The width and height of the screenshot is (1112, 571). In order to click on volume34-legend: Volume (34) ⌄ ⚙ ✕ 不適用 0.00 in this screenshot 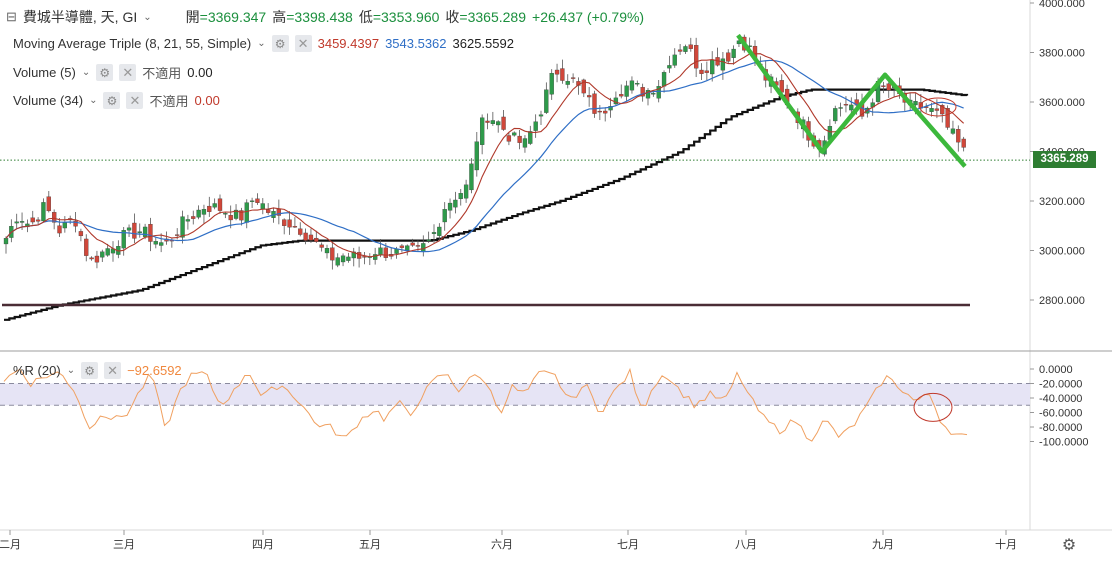, I will do `click(116, 100)`.